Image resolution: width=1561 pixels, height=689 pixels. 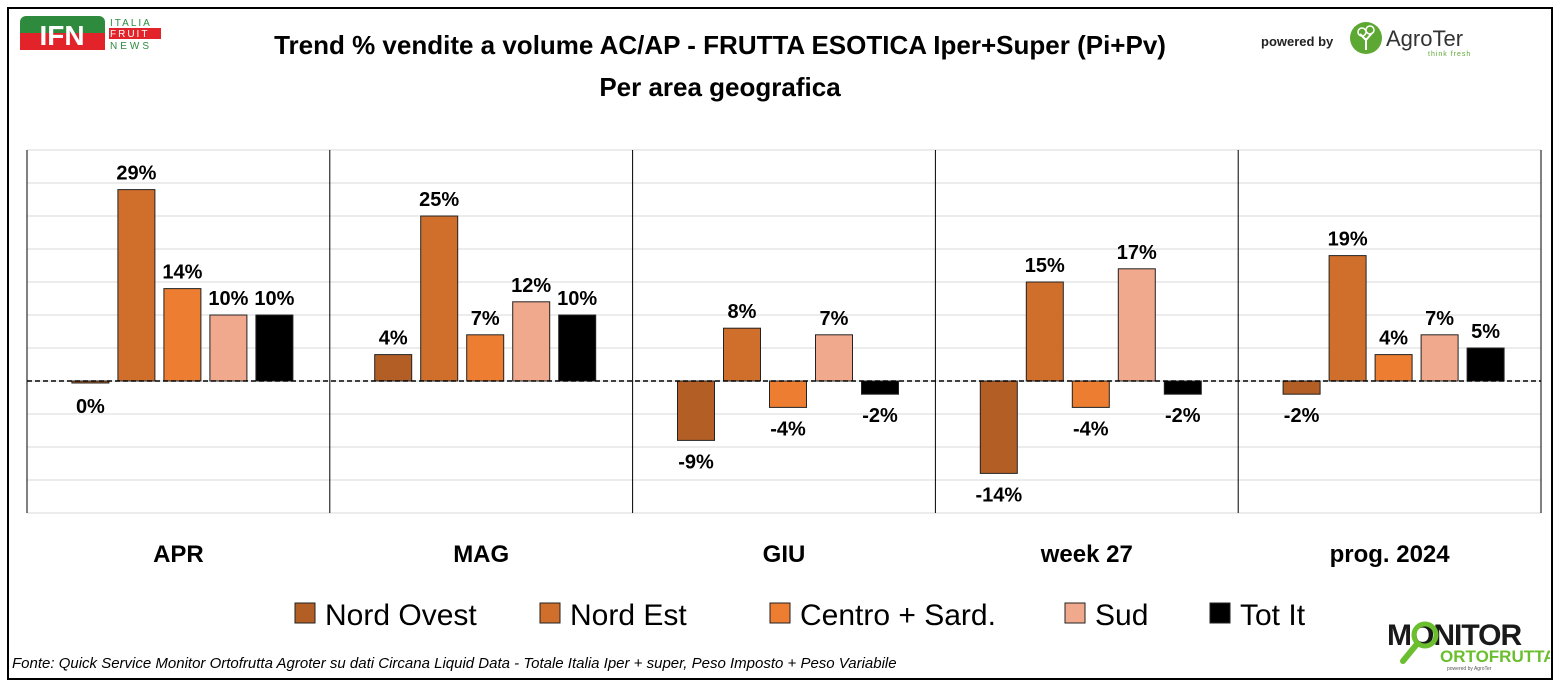 What do you see at coordinates (136, 174) in the screenshot?
I see `data-label: 29%` at bounding box center [136, 174].